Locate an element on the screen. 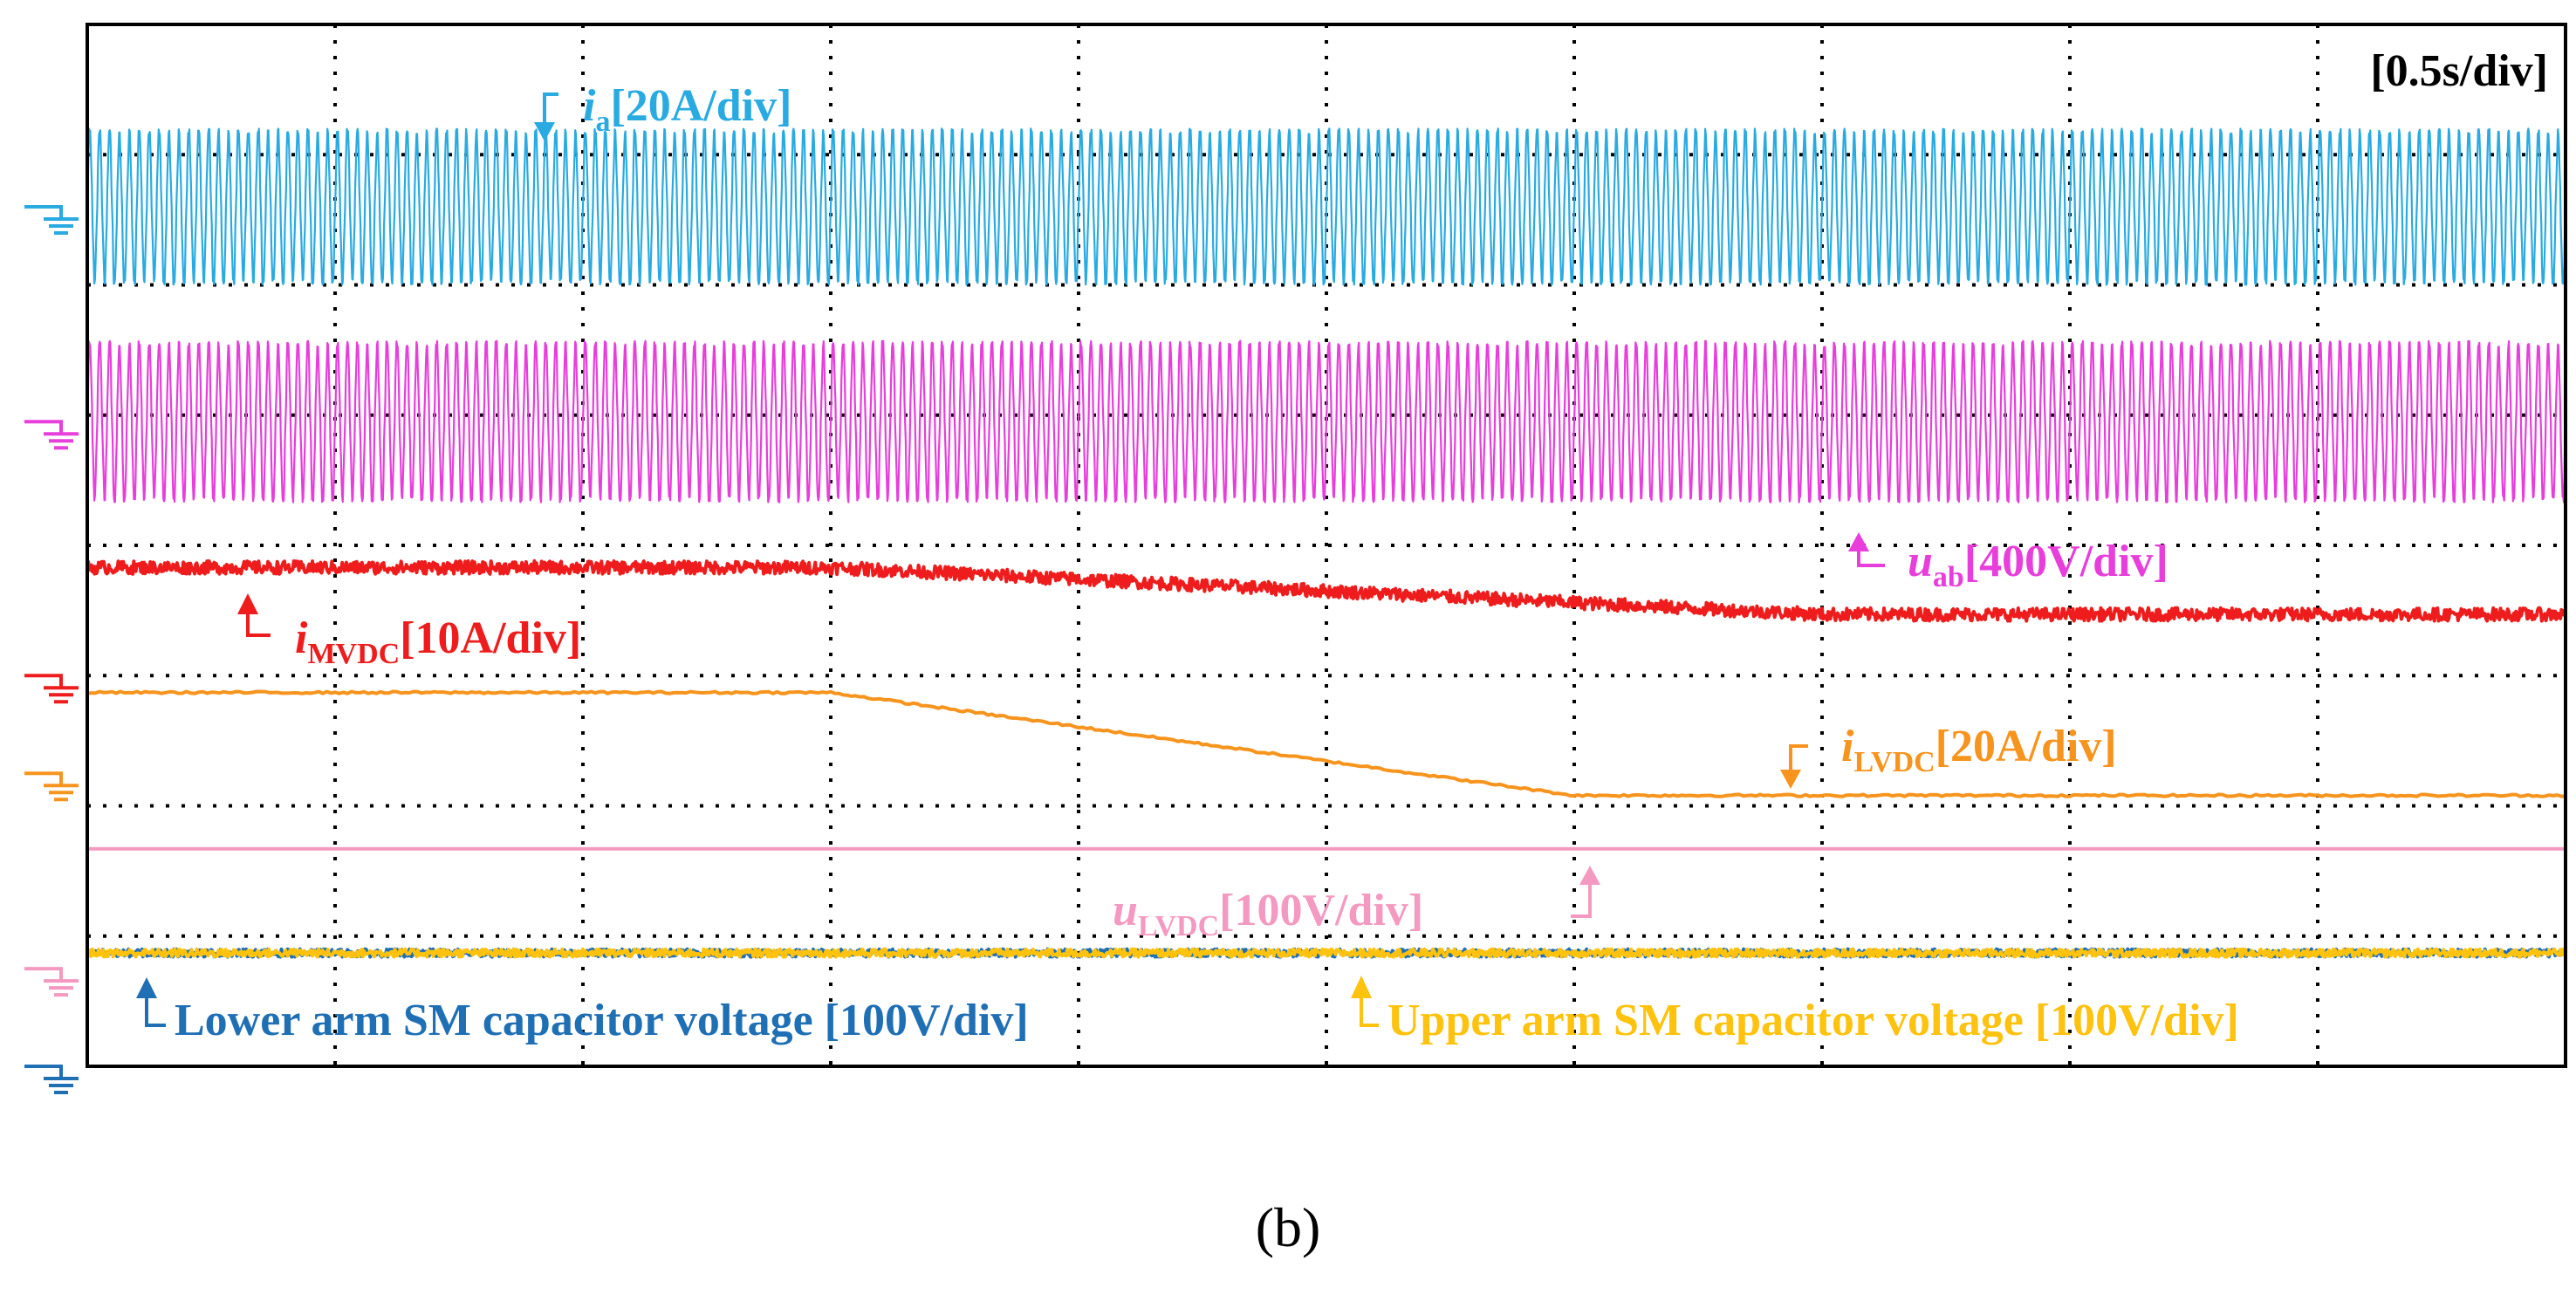  subscript-u-lvdc: LVDC is located at coordinates (1178, 926).